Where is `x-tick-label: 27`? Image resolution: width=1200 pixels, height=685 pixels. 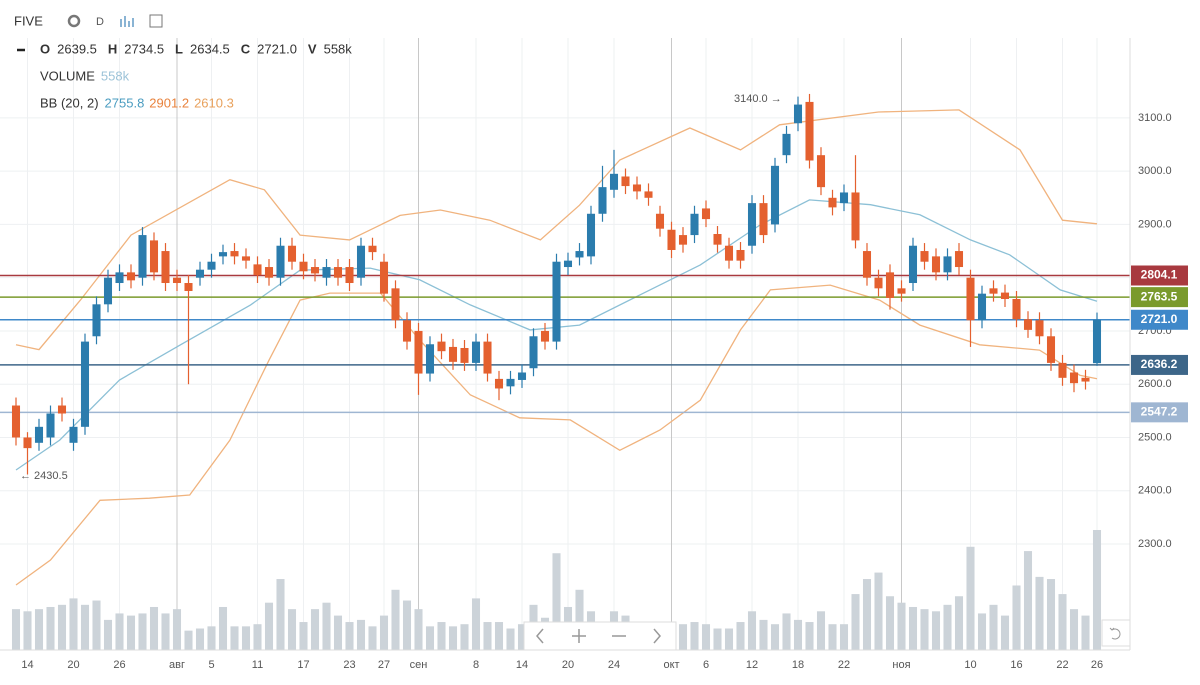
x-tick-label: 27 is located at coordinates (384, 665).